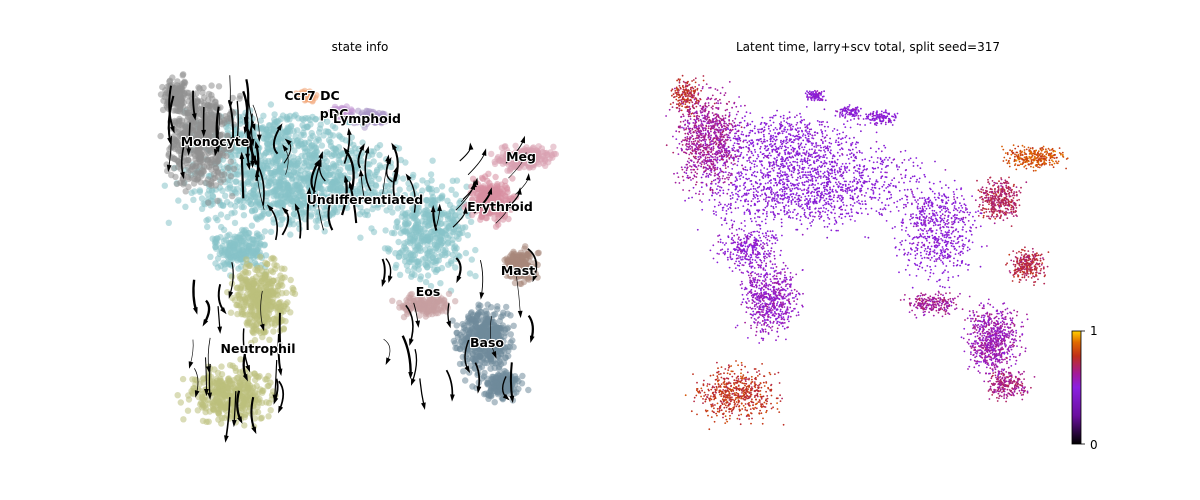 Image resolution: width=1200 pixels, height=500 pixels. Describe the element at coordinates (1094, 331) in the screenshot. I see `colorbar-label-max: 1` at that location.